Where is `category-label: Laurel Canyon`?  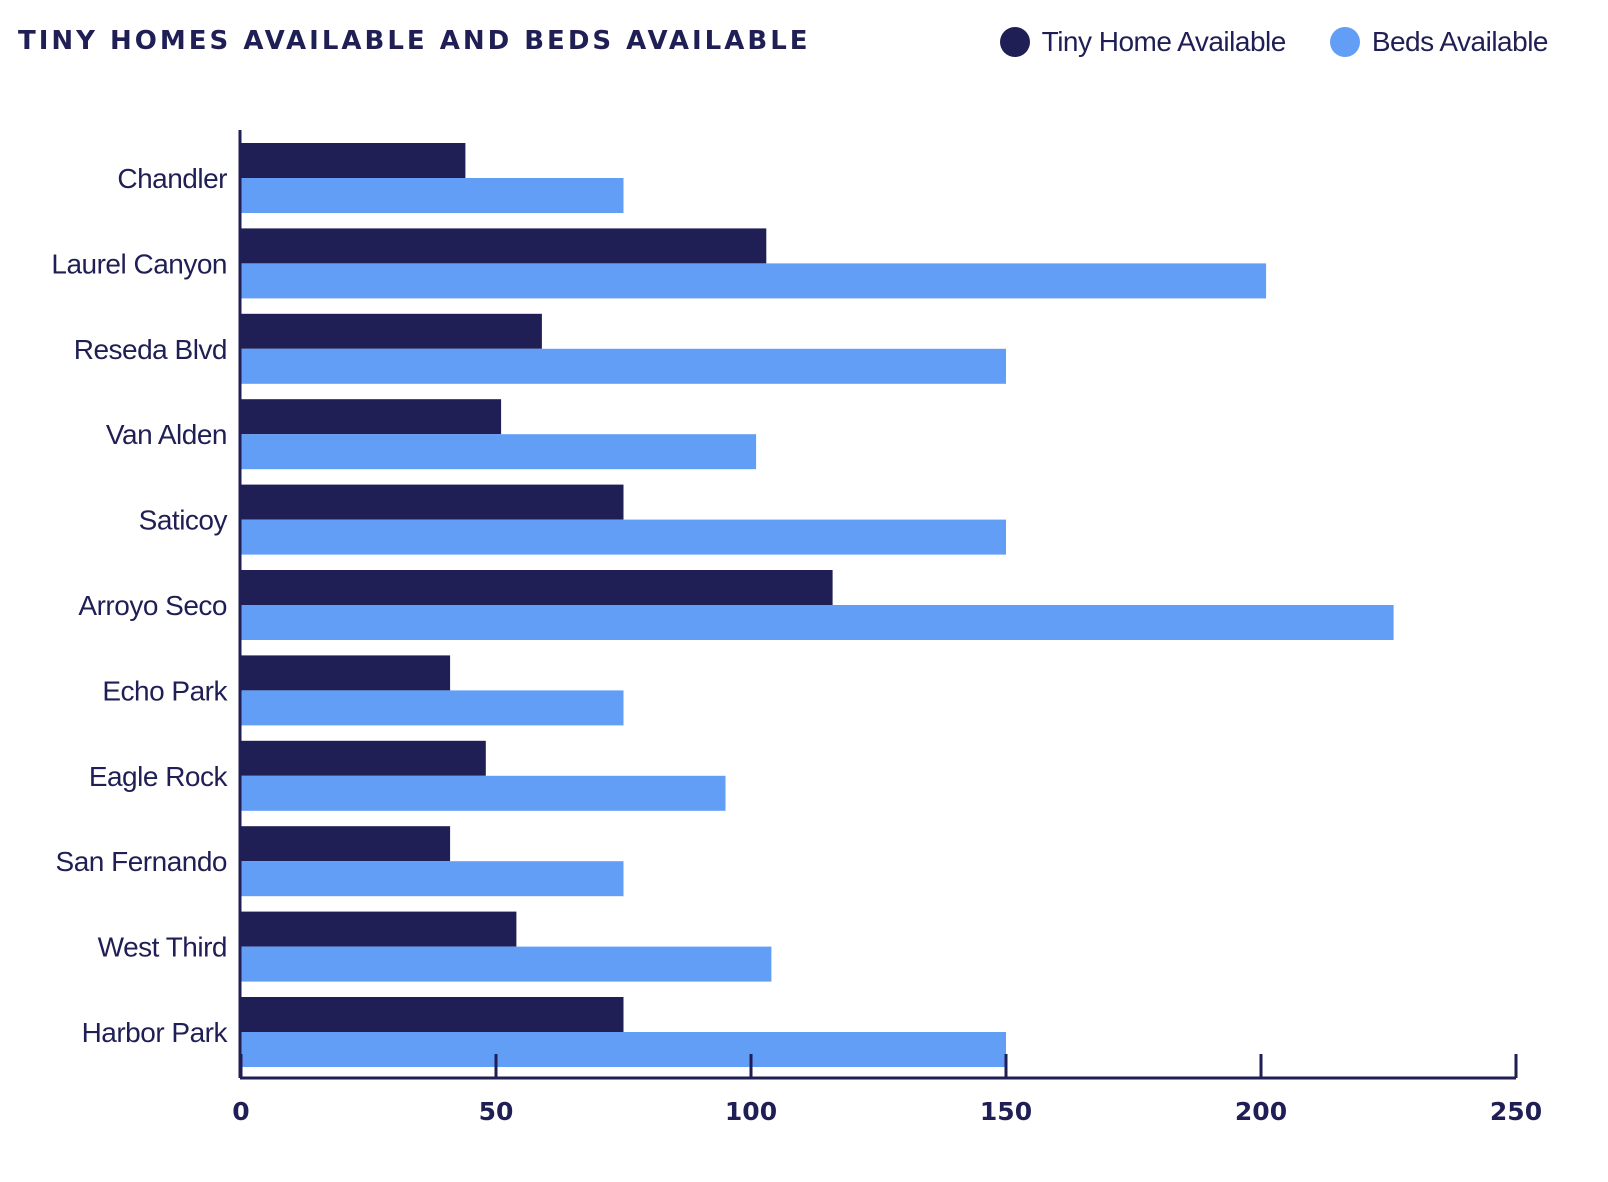
category-label: Laurel Canyon is located at coordinates (139, 263).